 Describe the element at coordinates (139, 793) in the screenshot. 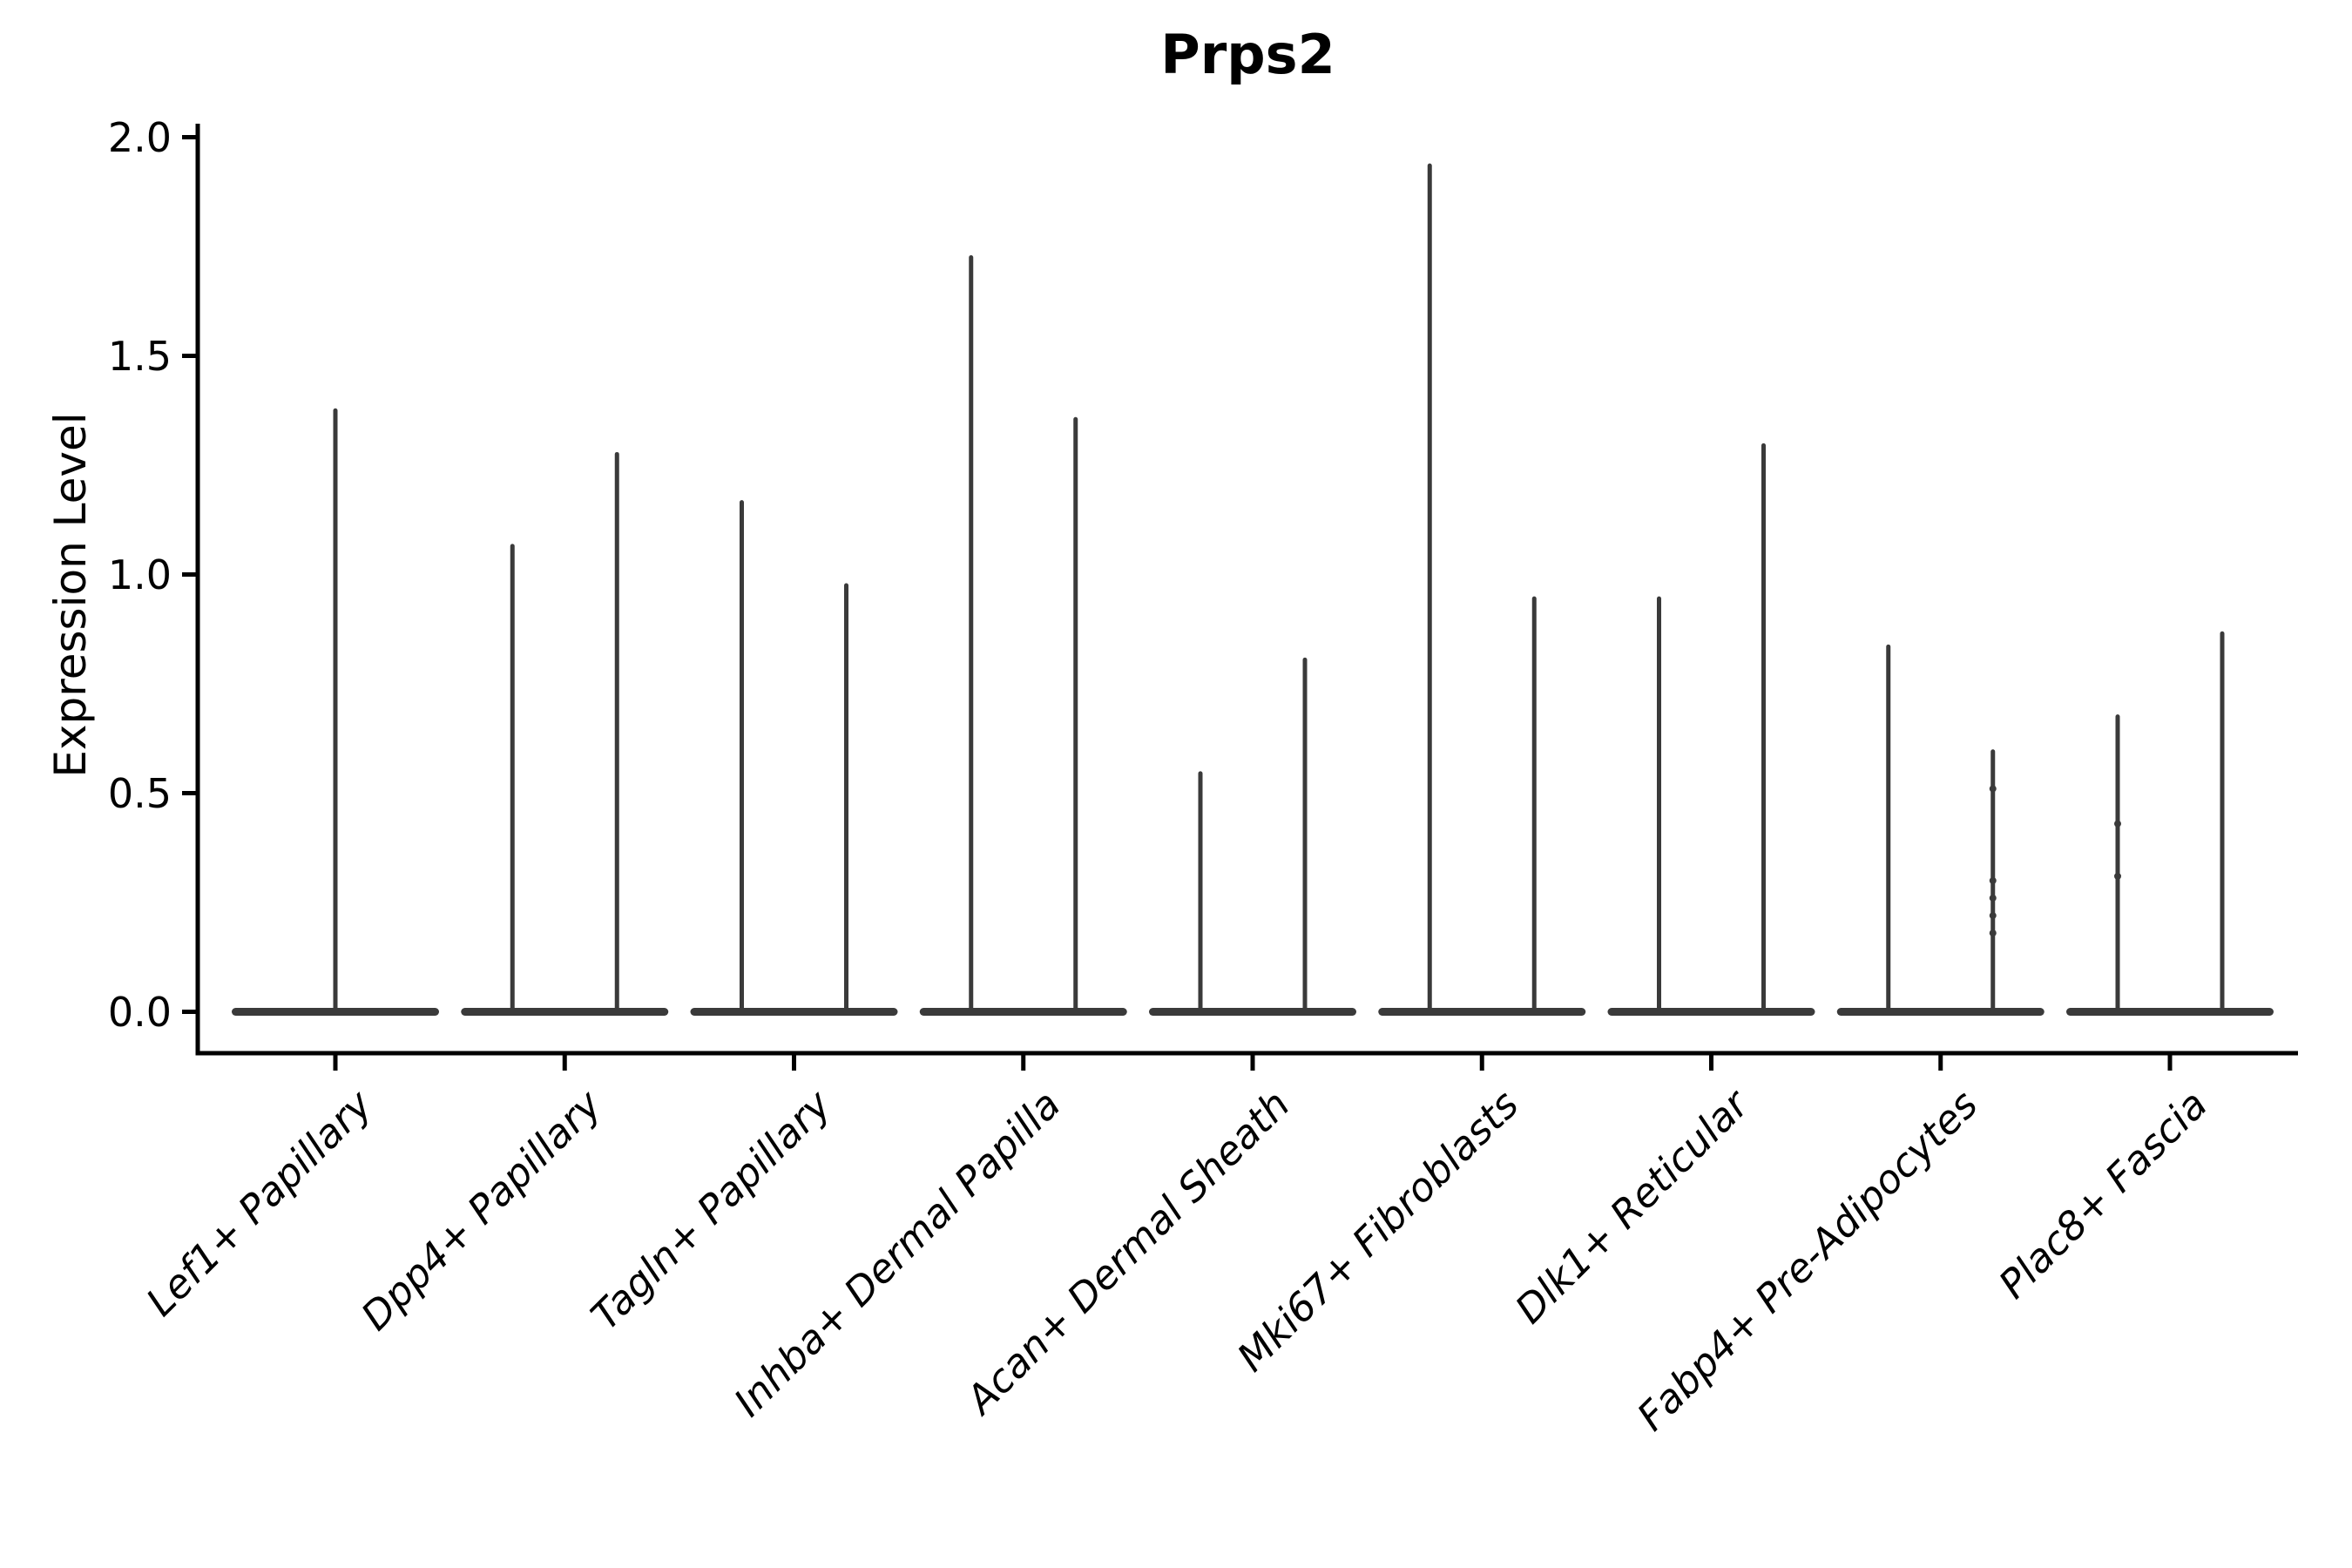

I see `y-tick-label: 0.5` at that location.